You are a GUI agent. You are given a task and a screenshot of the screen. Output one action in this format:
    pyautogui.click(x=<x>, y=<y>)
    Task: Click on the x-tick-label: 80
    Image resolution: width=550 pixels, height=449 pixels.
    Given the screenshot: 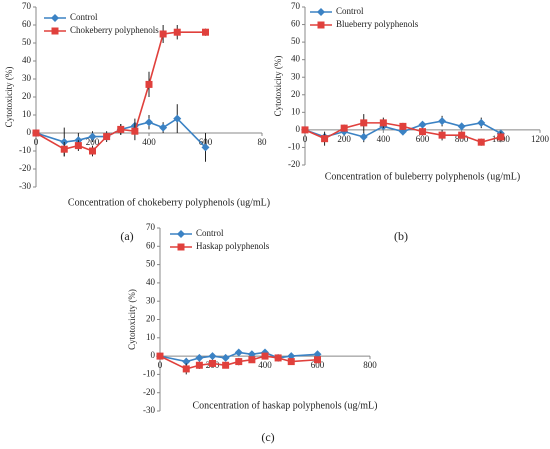 What is the action you would take?
    pyautogui.click(x=263, y=142)
    